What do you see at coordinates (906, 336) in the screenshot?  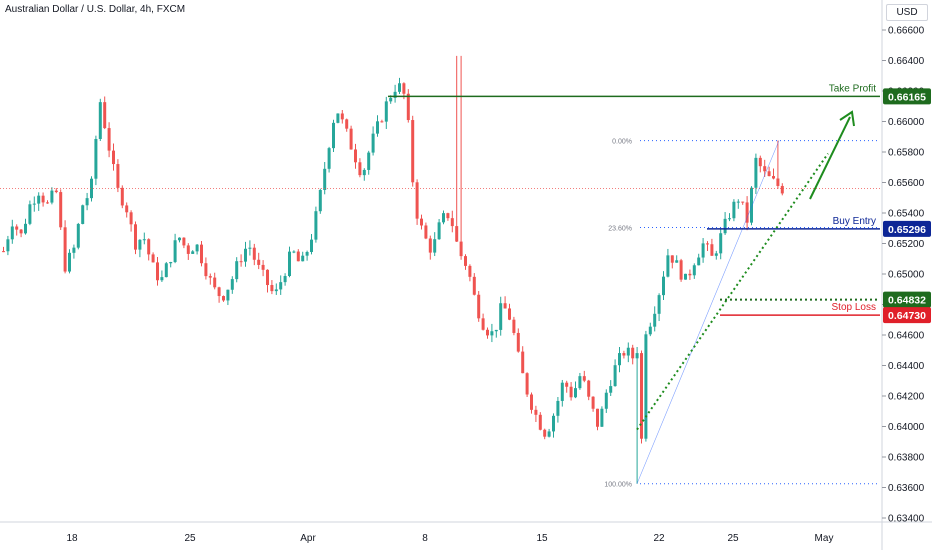 I see `price-tick-label: 0.64600` at bounding box center [906, 336].